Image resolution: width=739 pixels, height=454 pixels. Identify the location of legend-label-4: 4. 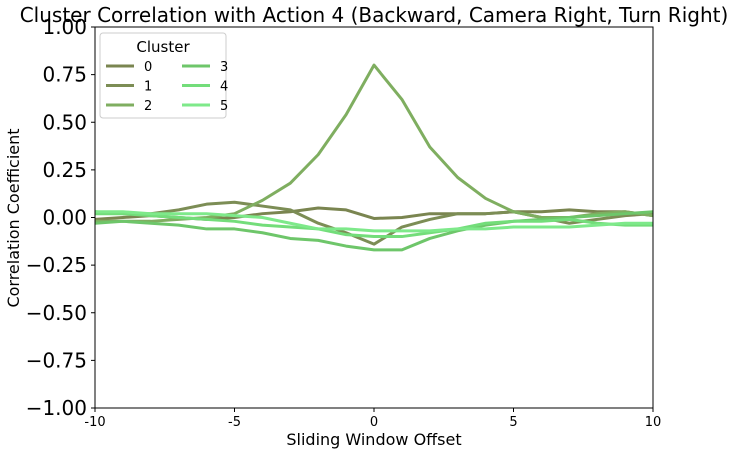
(224, 87).